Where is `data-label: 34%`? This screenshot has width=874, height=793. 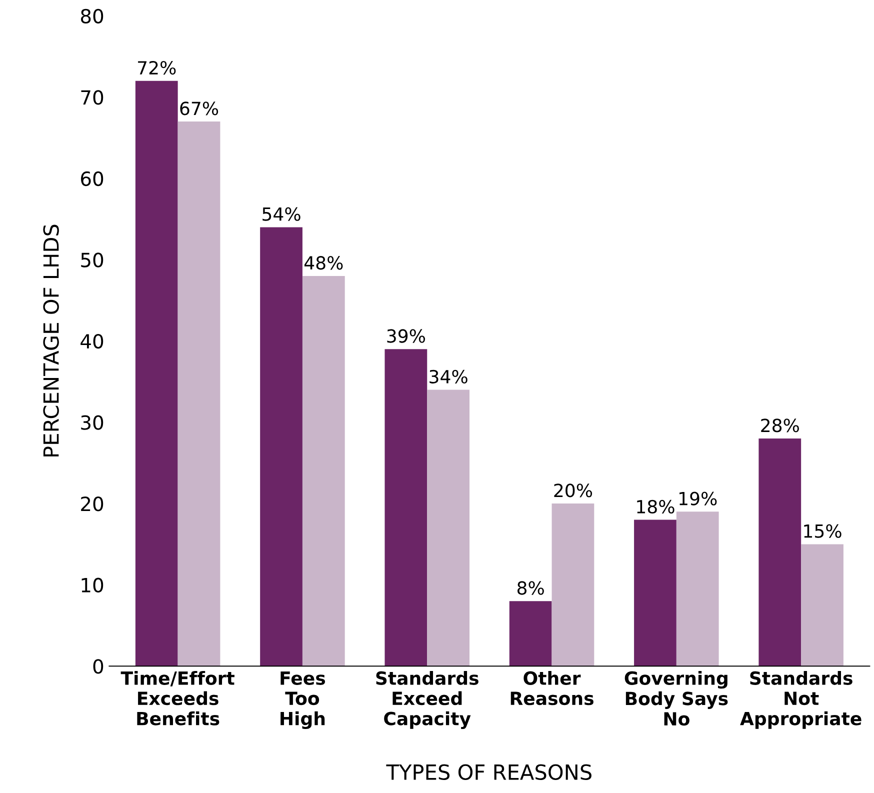
data-label: 34% is located at coordinates (449, 377).